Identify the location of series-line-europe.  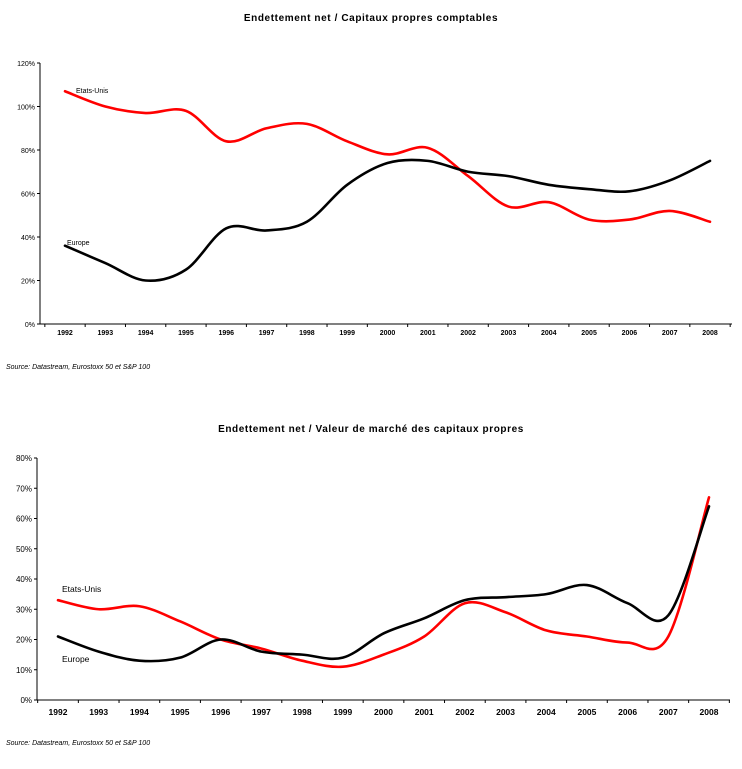
(387, 220).